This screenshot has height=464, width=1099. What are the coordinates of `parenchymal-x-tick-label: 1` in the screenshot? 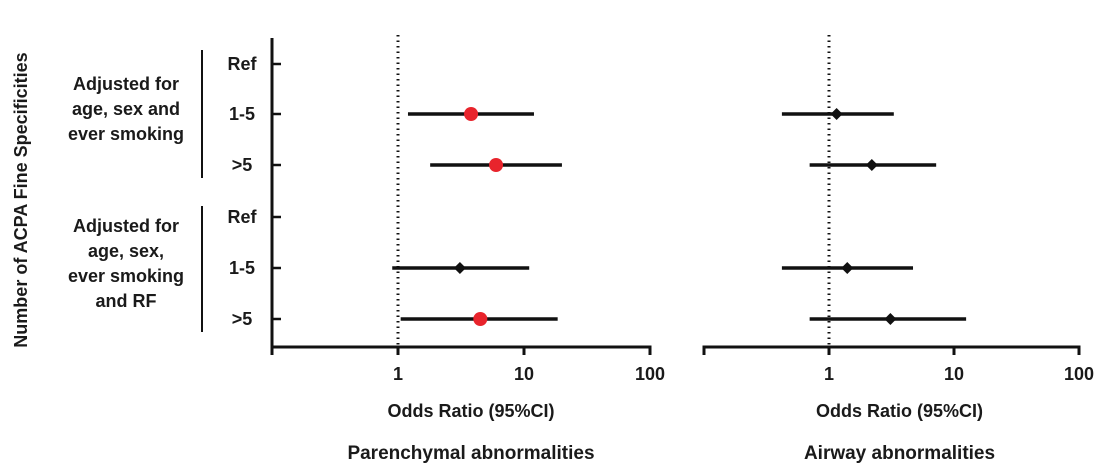 It's located at (398, 374).